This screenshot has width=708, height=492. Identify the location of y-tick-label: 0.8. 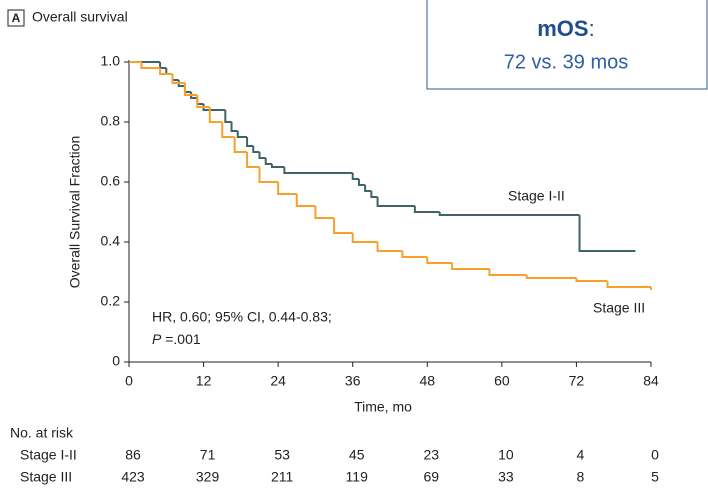
(111, 121).